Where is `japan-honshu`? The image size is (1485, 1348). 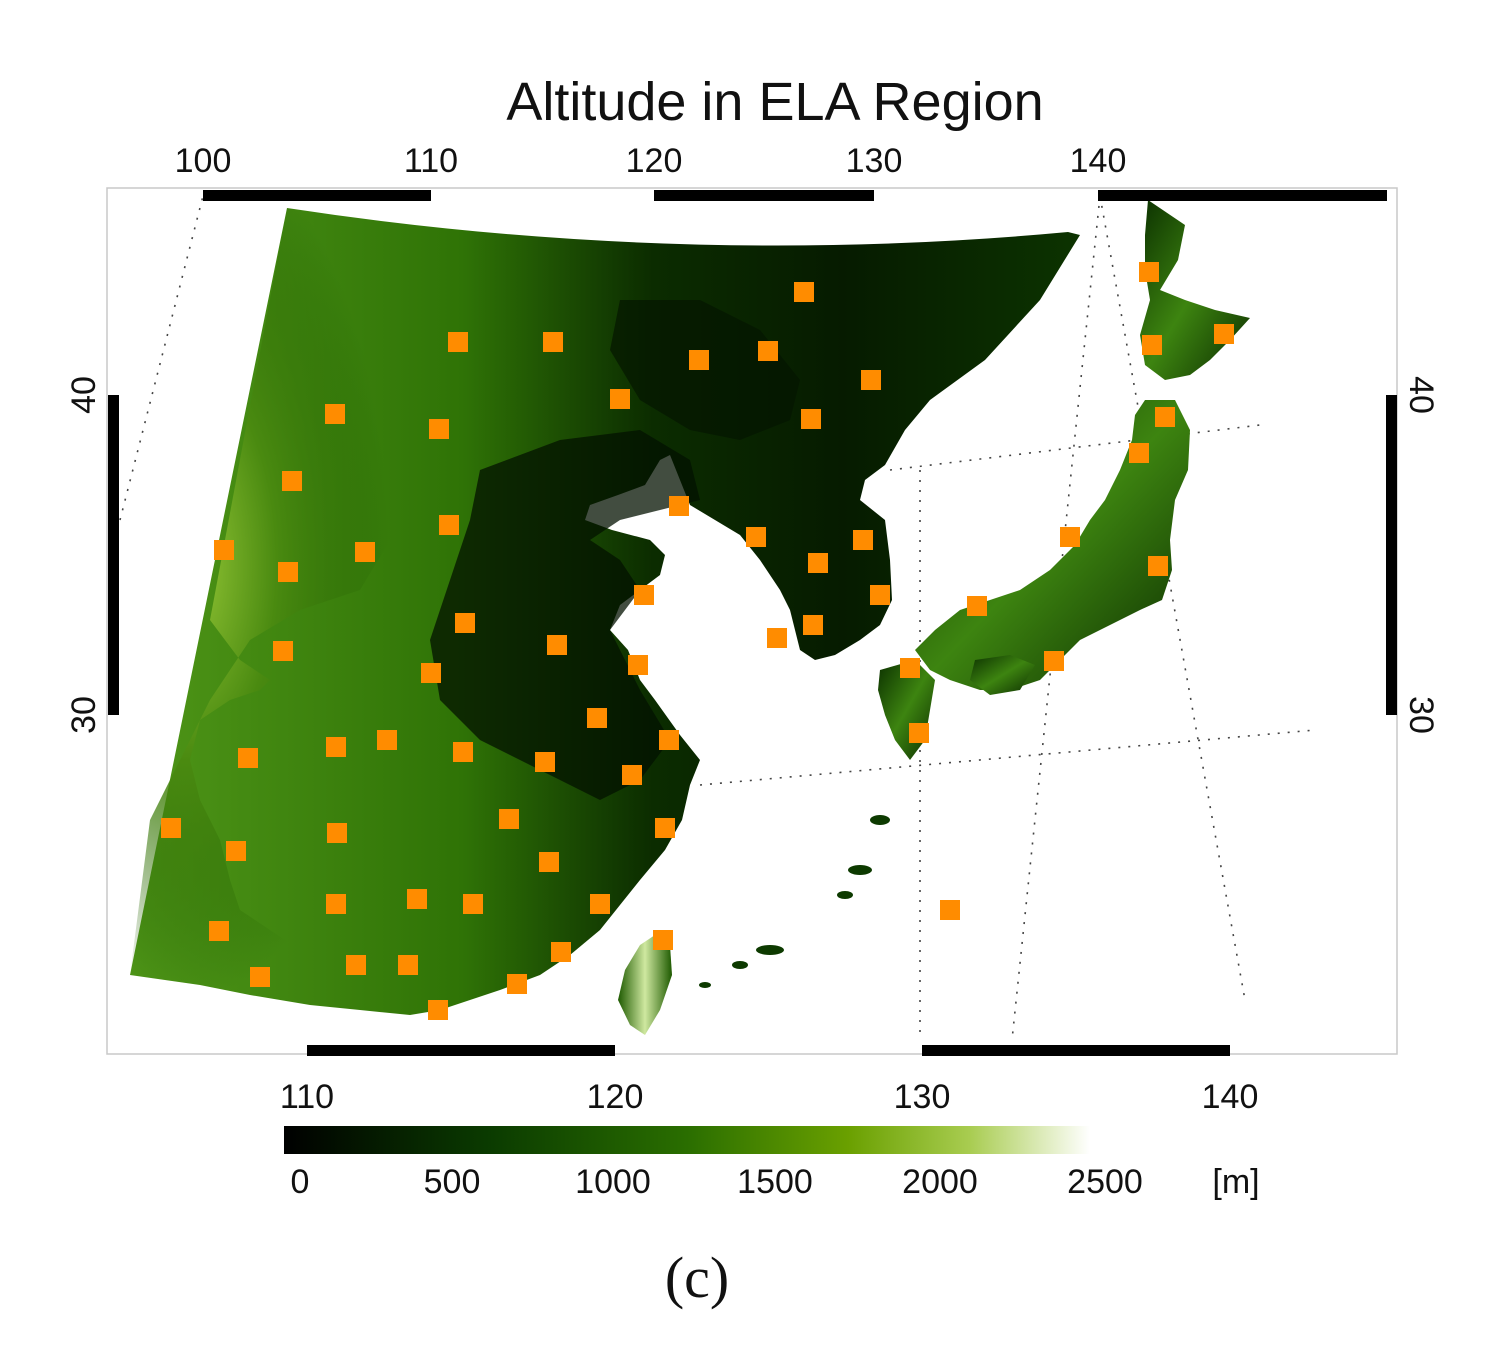
japan-honshu is located at coordinates (1052, 545).